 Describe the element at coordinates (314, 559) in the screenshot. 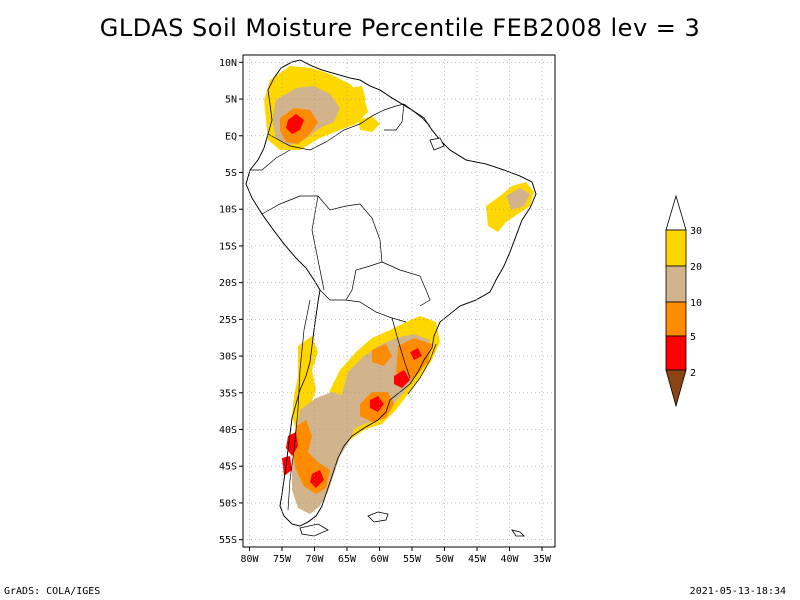

I see `lon-label: 70W` at that location.